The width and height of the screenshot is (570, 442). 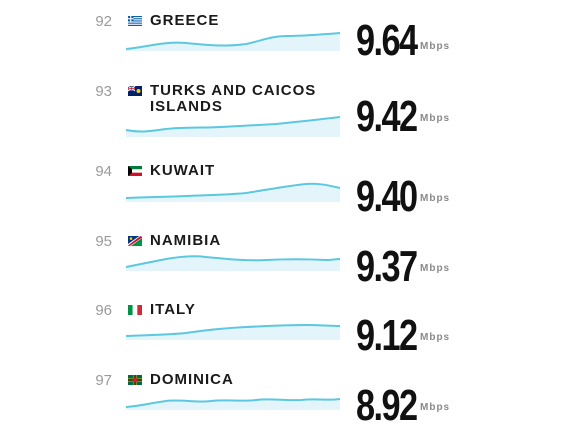 What do you see at coordinates (387, 116) in the screenshot?
I see `speed-value: 9.42` at bounding box center [387, 116].